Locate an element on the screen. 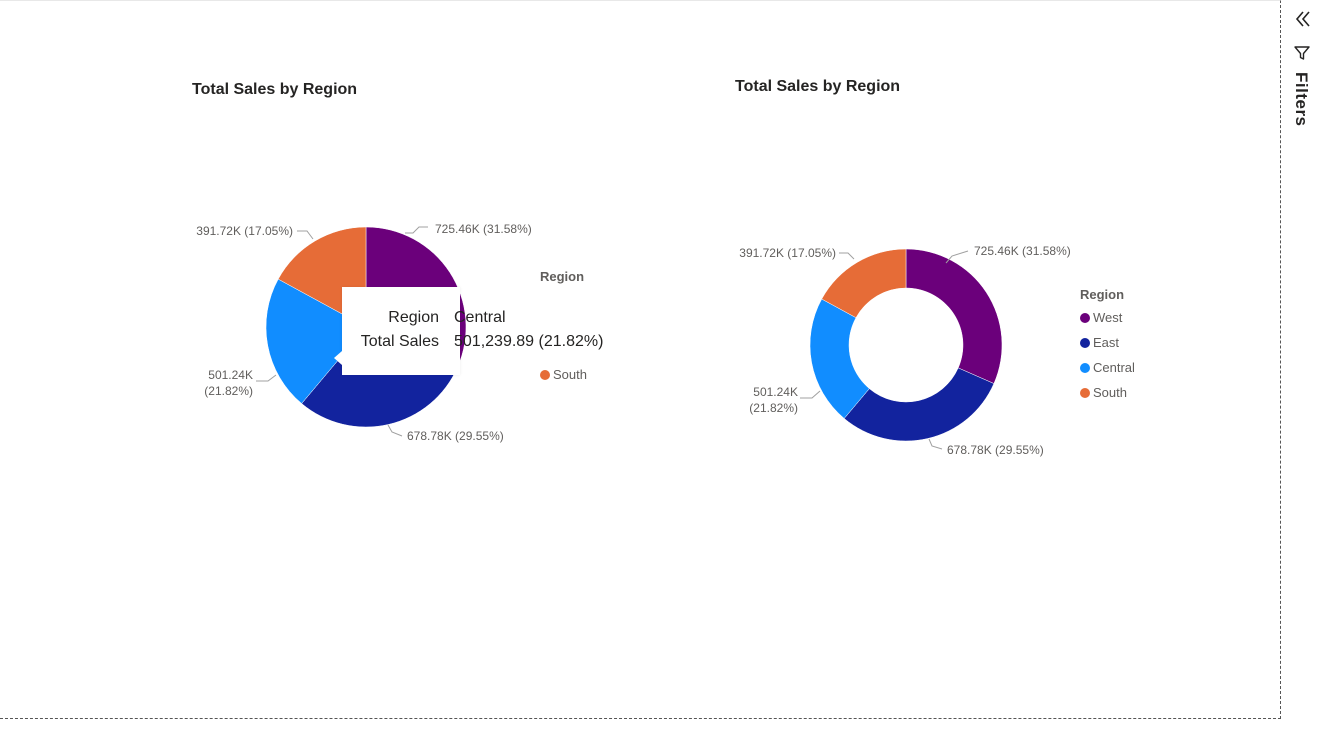 The image size is (1323, 737). filter-funnel-icon is located at coordinates (1302, 53).